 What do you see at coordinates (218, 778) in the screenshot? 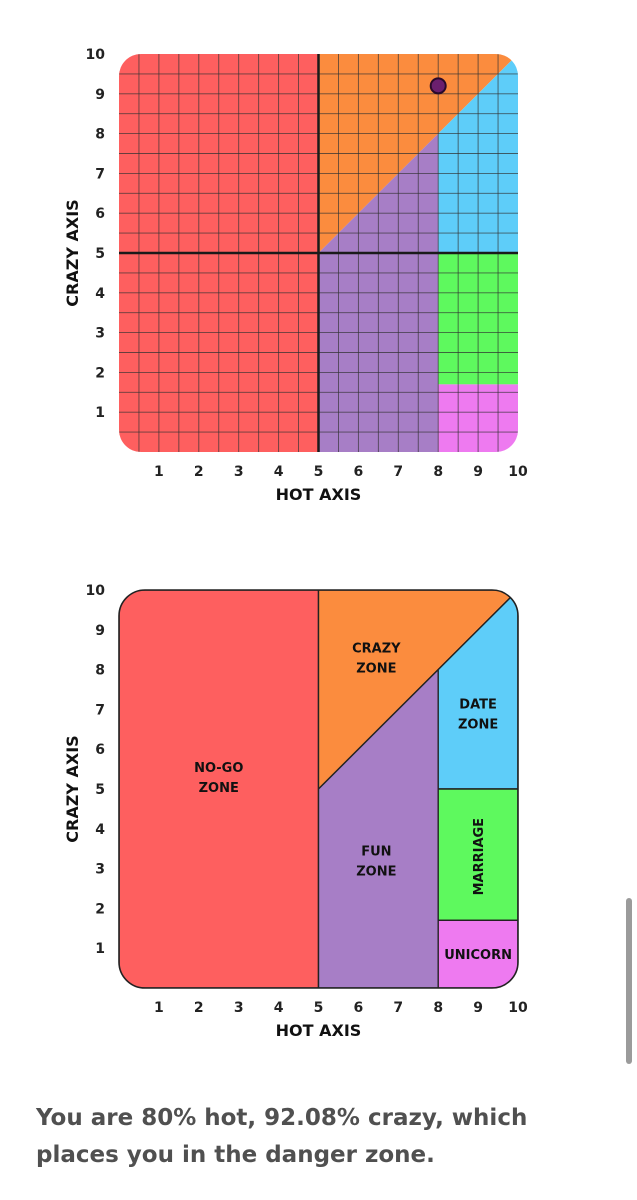
I see `zone-label-nogo: NO-GO ZONE` at bounding box center [218, 778].